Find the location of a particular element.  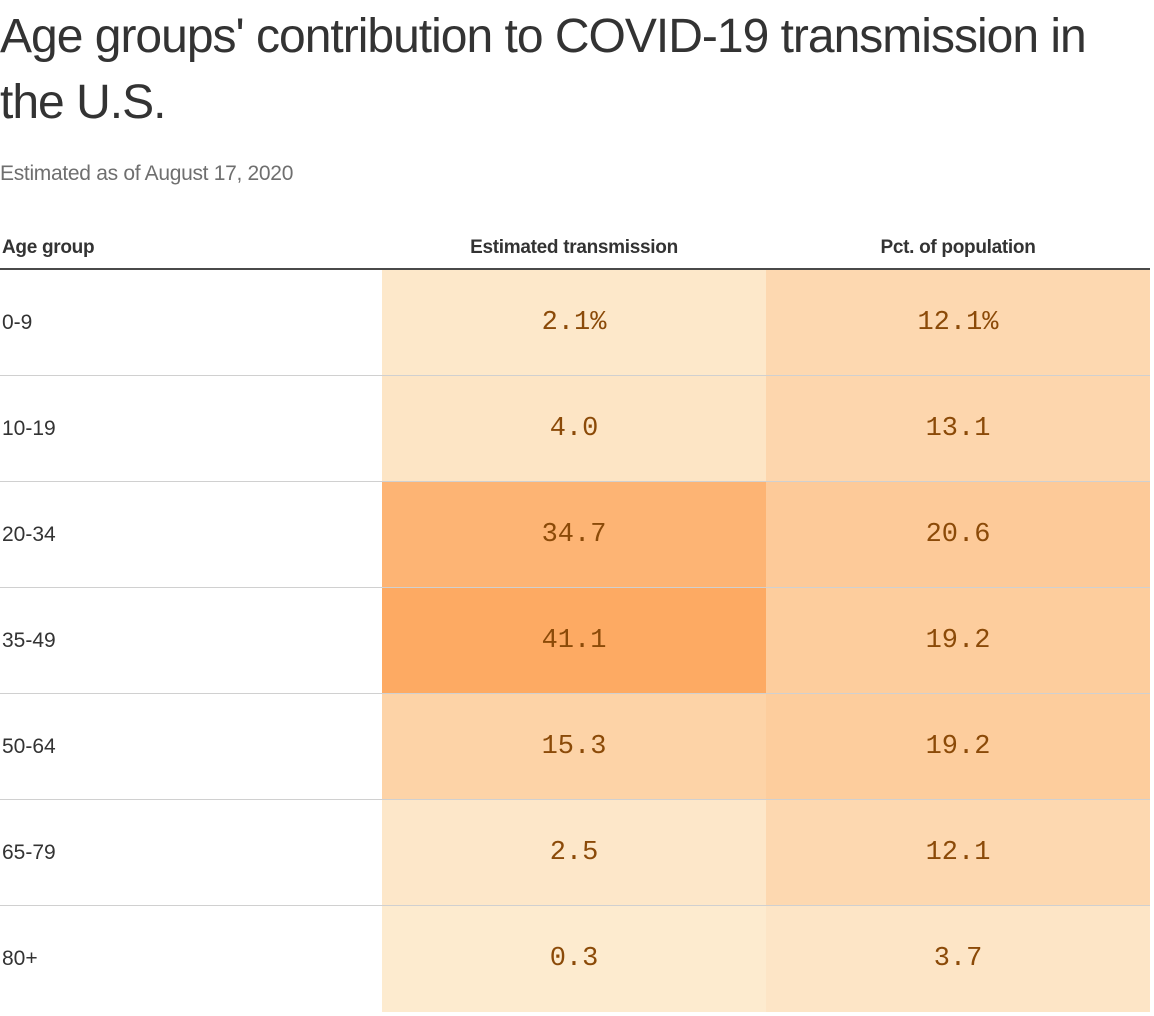

estimated-transmission-cell: 2.1% is located at coordinates (574, 323).